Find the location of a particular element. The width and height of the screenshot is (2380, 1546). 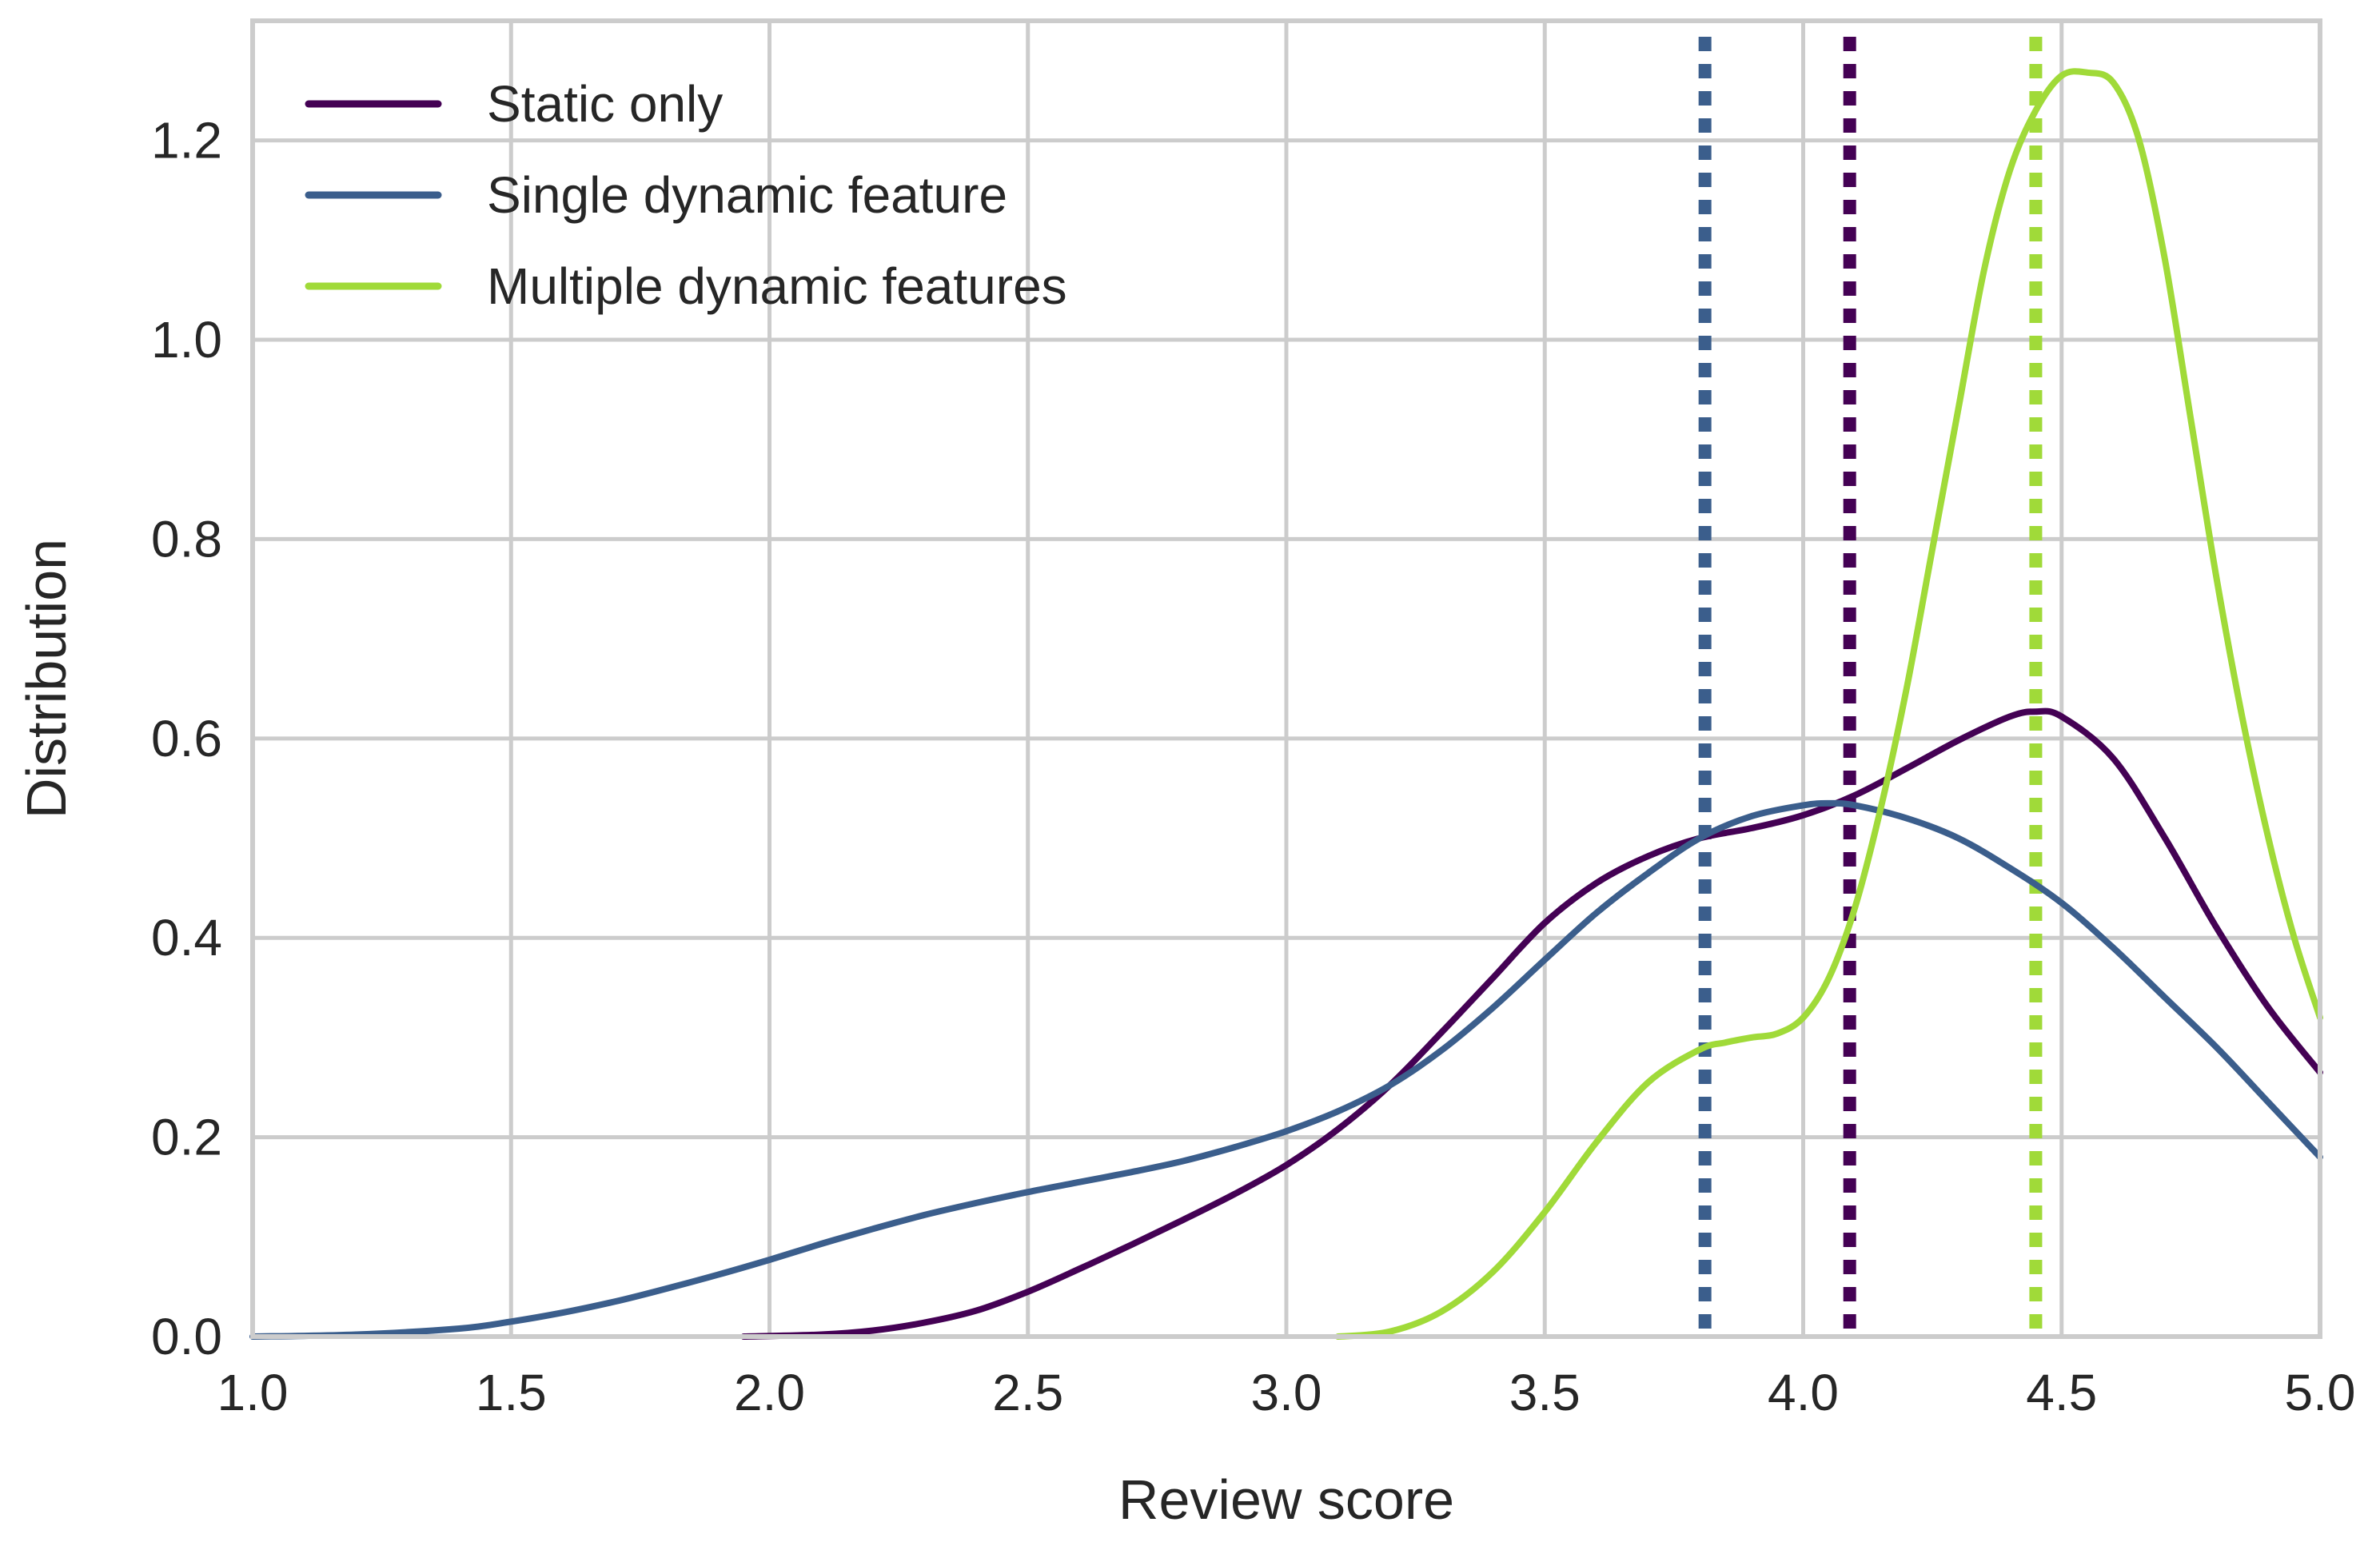

y-tick-label: 1.0 is located at coordinates (186, 340).